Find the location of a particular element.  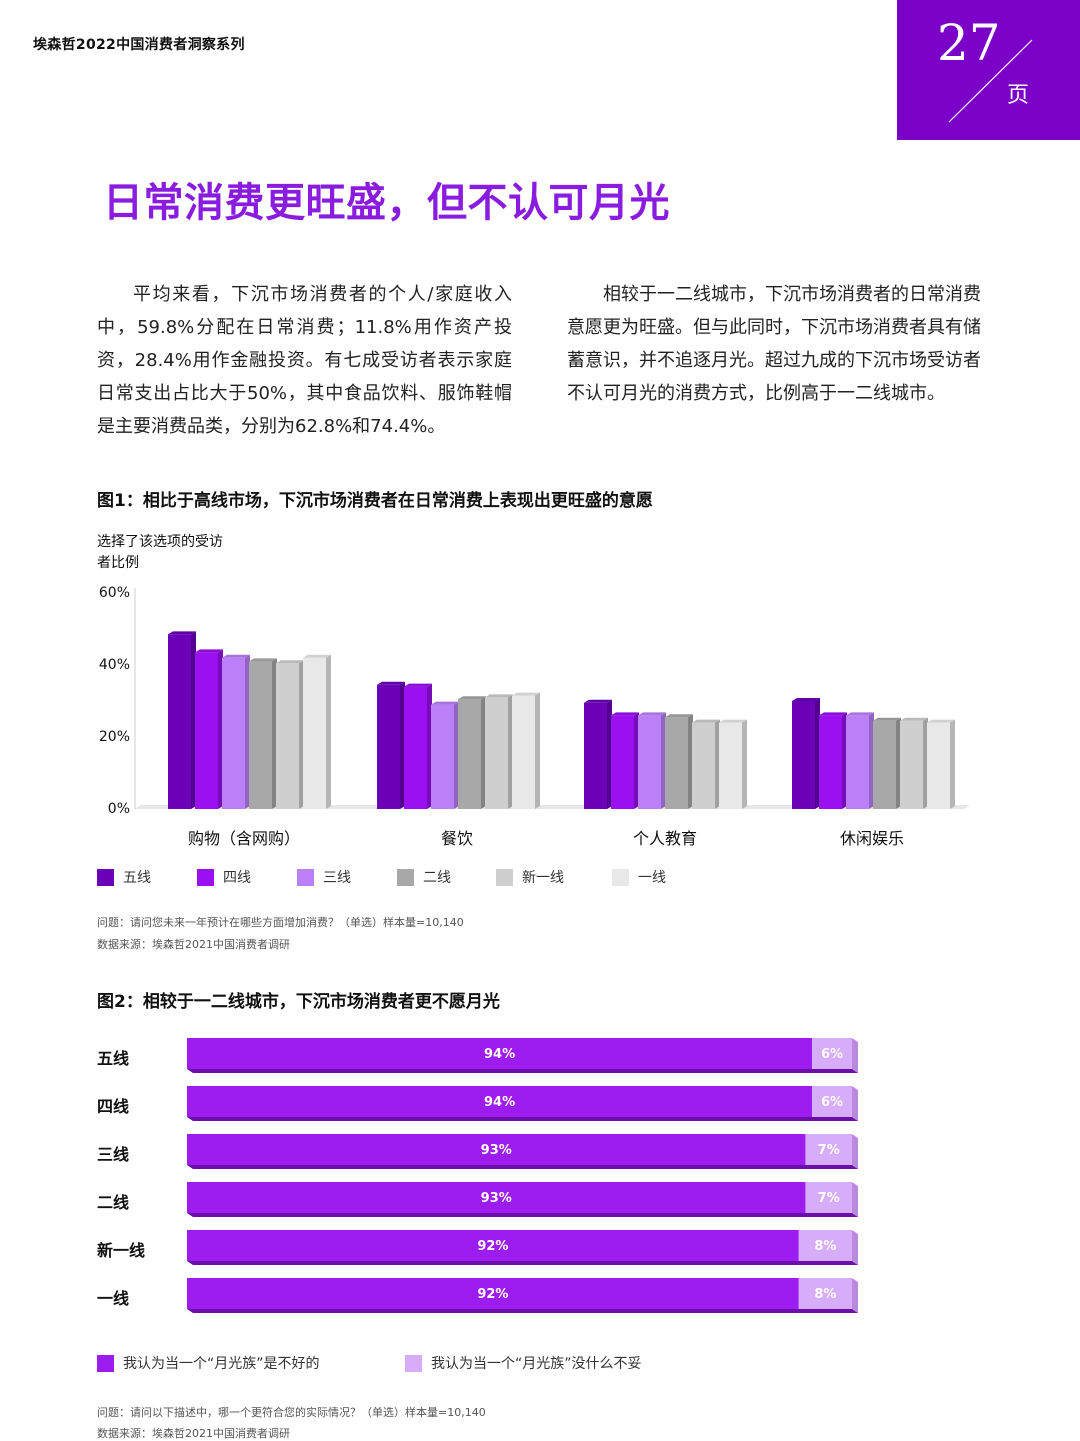

row-label-tier4: 四线 is located at coordinates (113, 1106).